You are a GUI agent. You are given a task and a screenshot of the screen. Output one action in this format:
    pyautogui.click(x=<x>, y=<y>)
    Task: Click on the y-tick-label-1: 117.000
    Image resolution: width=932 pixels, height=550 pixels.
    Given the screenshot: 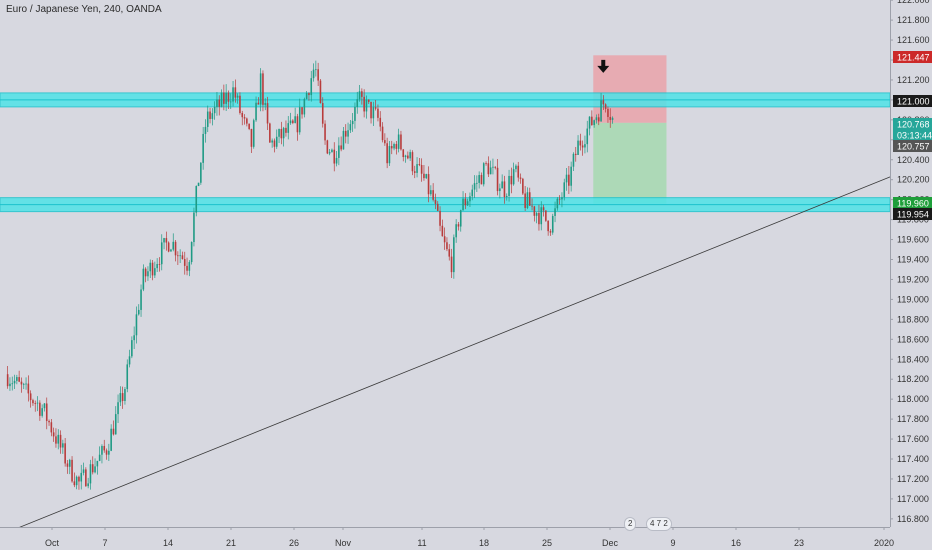 What is the action you would take?
    pyautogui.click(x=913, y=499)
    